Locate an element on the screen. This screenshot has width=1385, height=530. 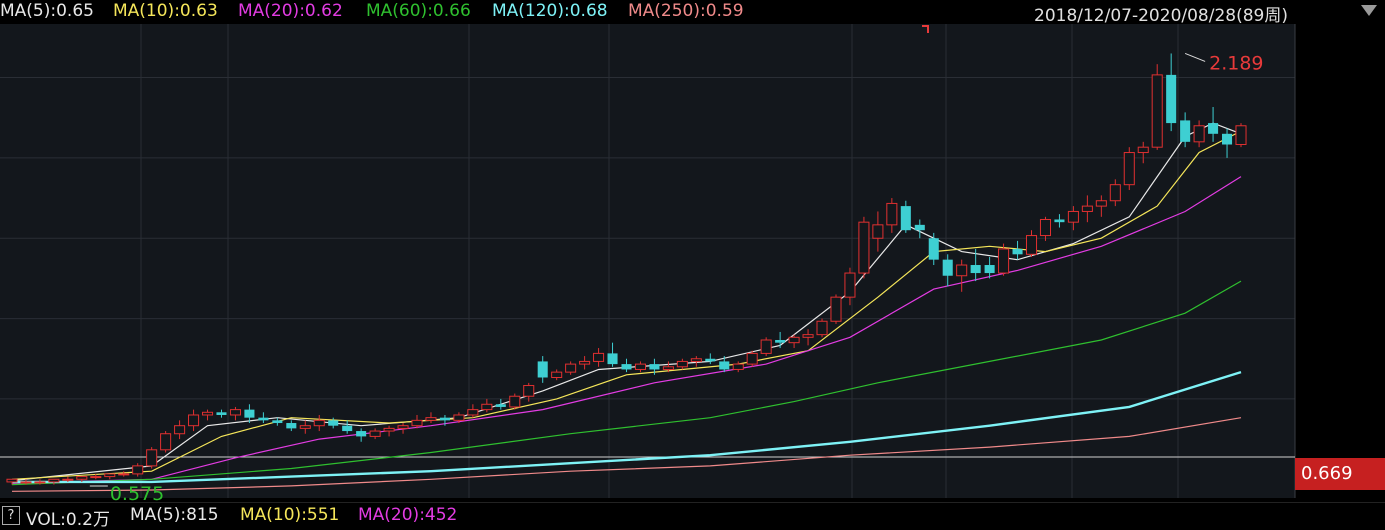
current-price-label: 0.669 is located at coordinates (1340, 474).